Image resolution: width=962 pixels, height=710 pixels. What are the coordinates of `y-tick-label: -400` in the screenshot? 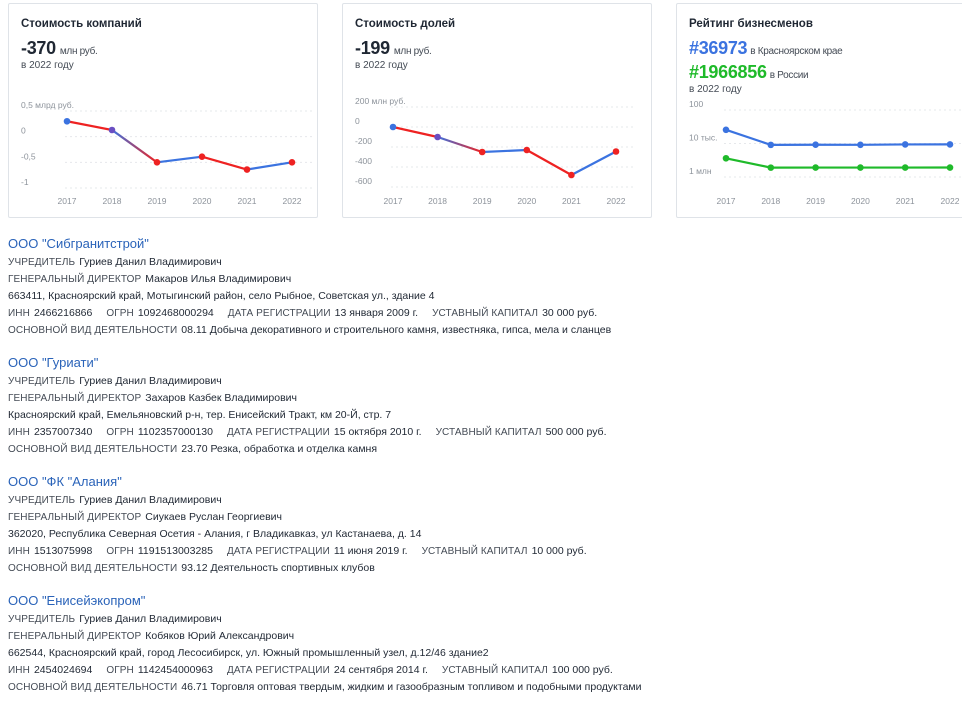 It's located at (363, 161).